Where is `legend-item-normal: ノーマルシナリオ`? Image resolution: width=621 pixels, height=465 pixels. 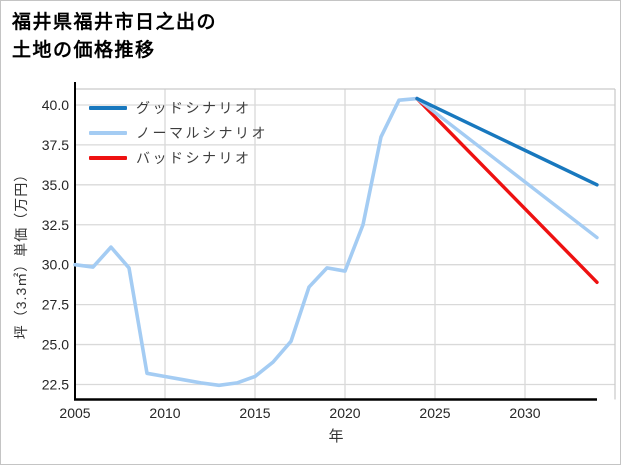 legend-item-normal: ノーマルシナリオ is located at coordinates (178, 132).